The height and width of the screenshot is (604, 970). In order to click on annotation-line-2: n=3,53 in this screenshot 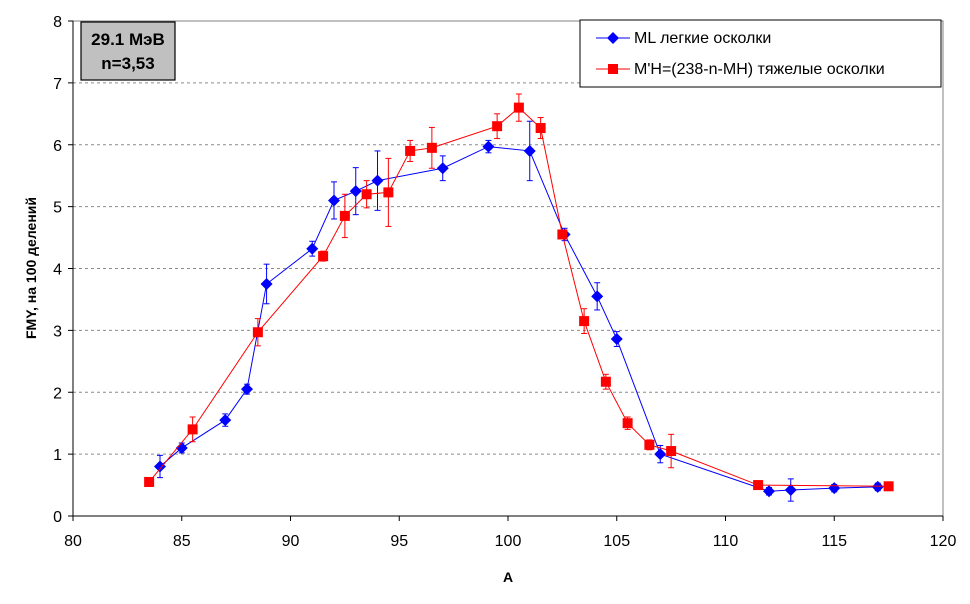, I will do `click(127, 63)`.